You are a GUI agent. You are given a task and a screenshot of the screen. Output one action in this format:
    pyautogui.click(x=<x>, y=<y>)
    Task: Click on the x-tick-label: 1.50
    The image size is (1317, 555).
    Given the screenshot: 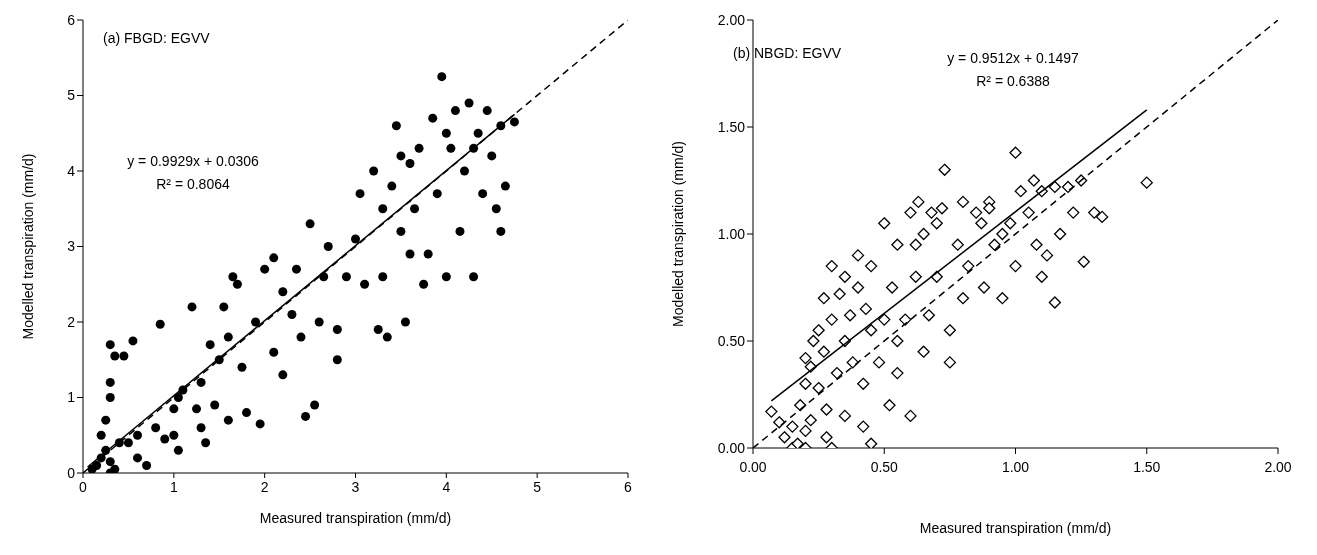 What is the action you would take?
    pyautogui.click(x=1147, y=466)
    